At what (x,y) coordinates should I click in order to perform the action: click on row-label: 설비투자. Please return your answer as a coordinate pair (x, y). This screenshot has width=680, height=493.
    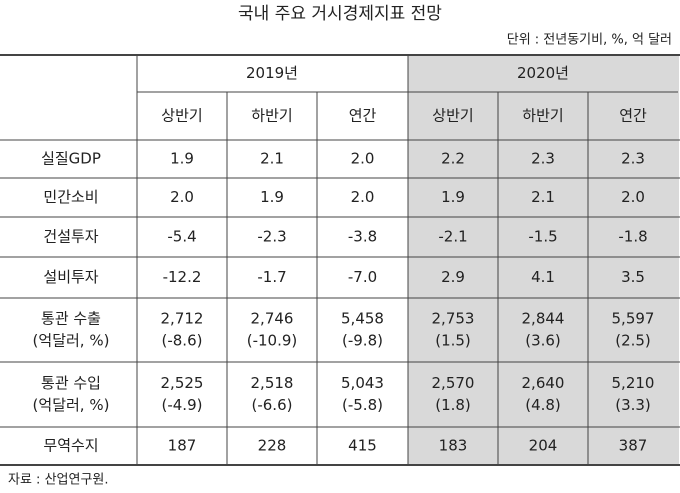
    Looking at the image, I should click on (70, 277).